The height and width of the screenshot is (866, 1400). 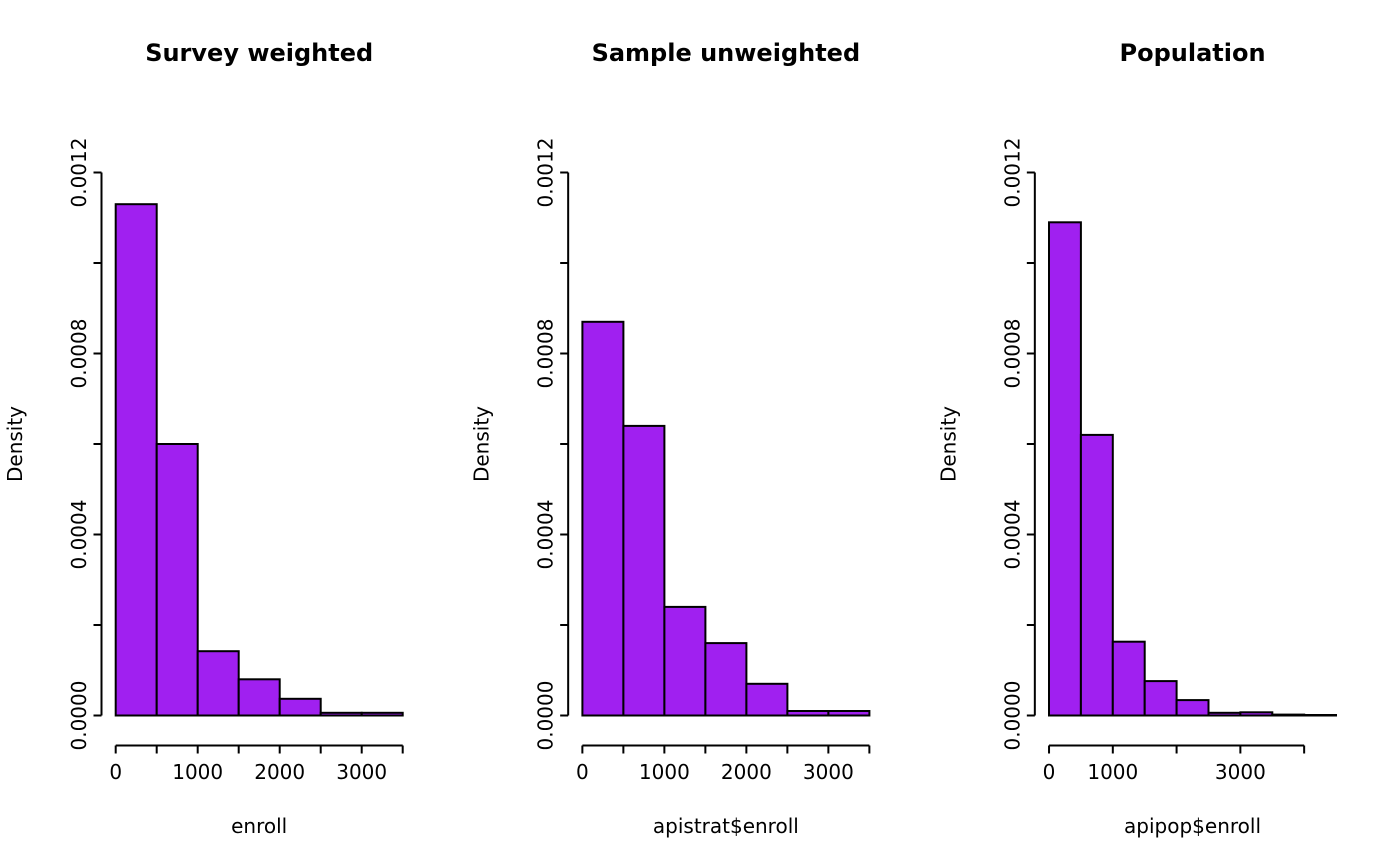 I want to click on panel-title: Population, so click(x=1193, y=53).